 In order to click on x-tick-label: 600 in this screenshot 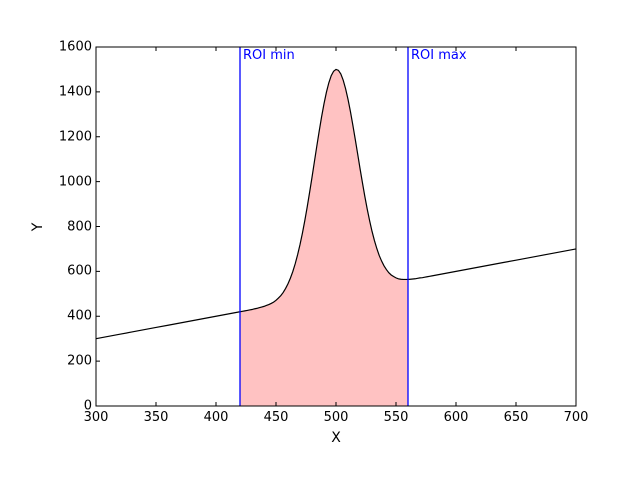, I will do `click(456, 417)`.